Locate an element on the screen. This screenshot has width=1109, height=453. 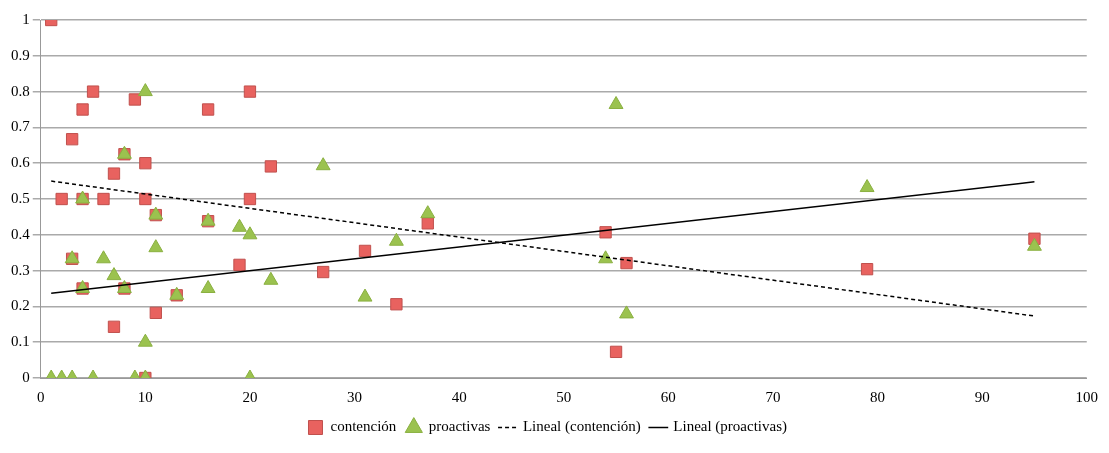
x-tick-label: 30 is located at coordinates (355, 396).